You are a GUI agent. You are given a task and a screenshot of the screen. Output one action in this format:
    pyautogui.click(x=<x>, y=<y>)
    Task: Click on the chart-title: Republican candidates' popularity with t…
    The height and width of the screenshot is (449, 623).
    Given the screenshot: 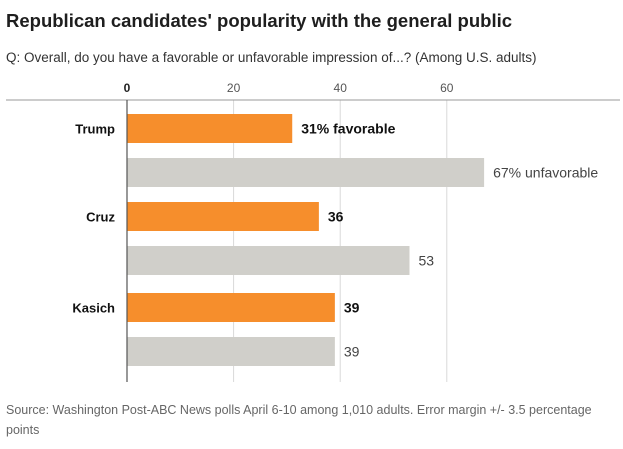 What is the action you would take?
    pyautogui.click(x=259, y=20)
    